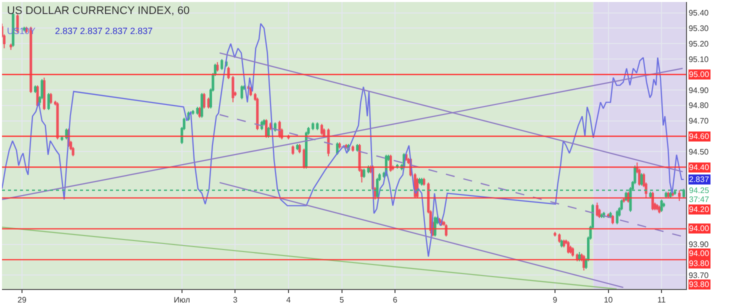  What do you see at coordinates (699, 13) in the screenshot?
I see `y-tick-label: 95.40` at bounding box center [699, 13].